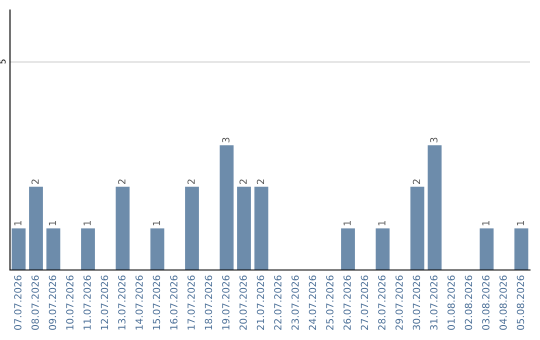 This screenshot has width=540, height=340. Describe the element at coordinates (486, 302) in the screenshot. I see `x-tick-label: 03.08.2026` at that location.